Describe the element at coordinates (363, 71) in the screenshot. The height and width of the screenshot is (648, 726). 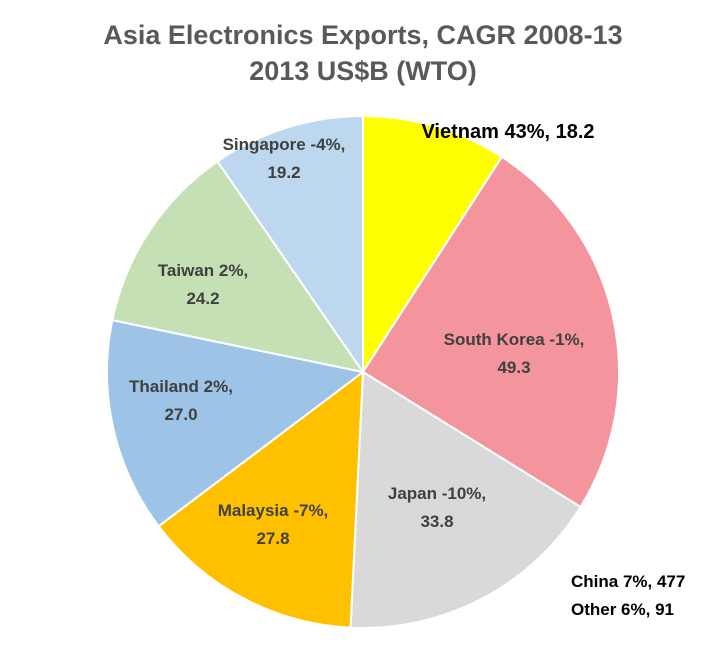
I see `chart-subtitle: 2013 US$B (WTO)` at that location.